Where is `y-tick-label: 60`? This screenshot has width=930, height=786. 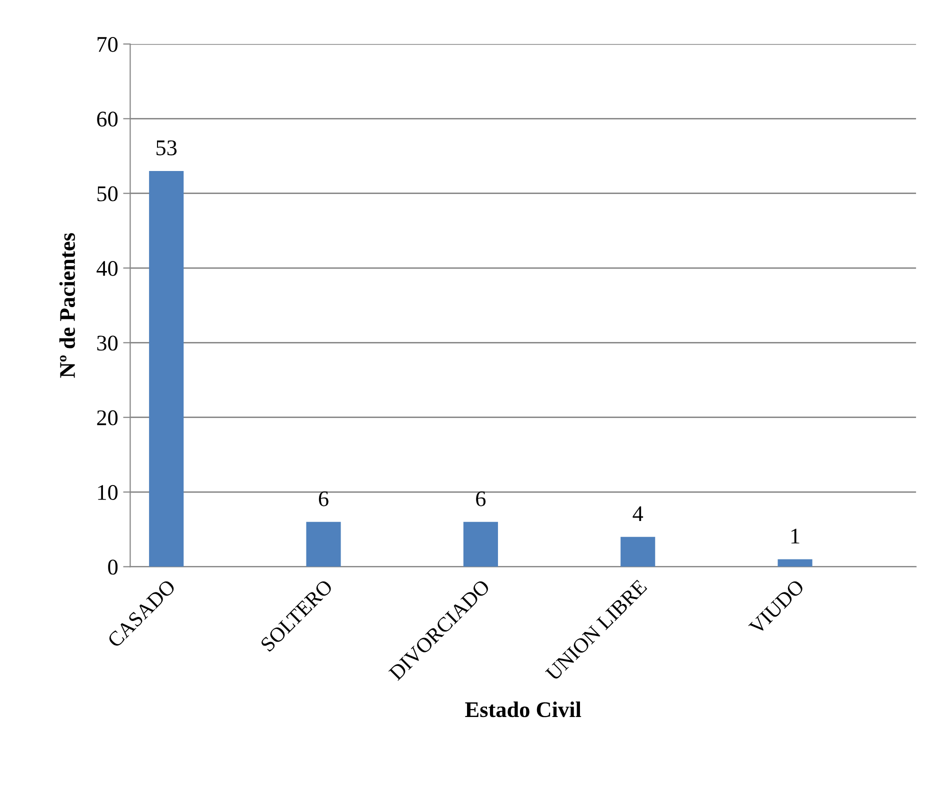
y-tick-label: 60 is located at coordinates (107, 119).